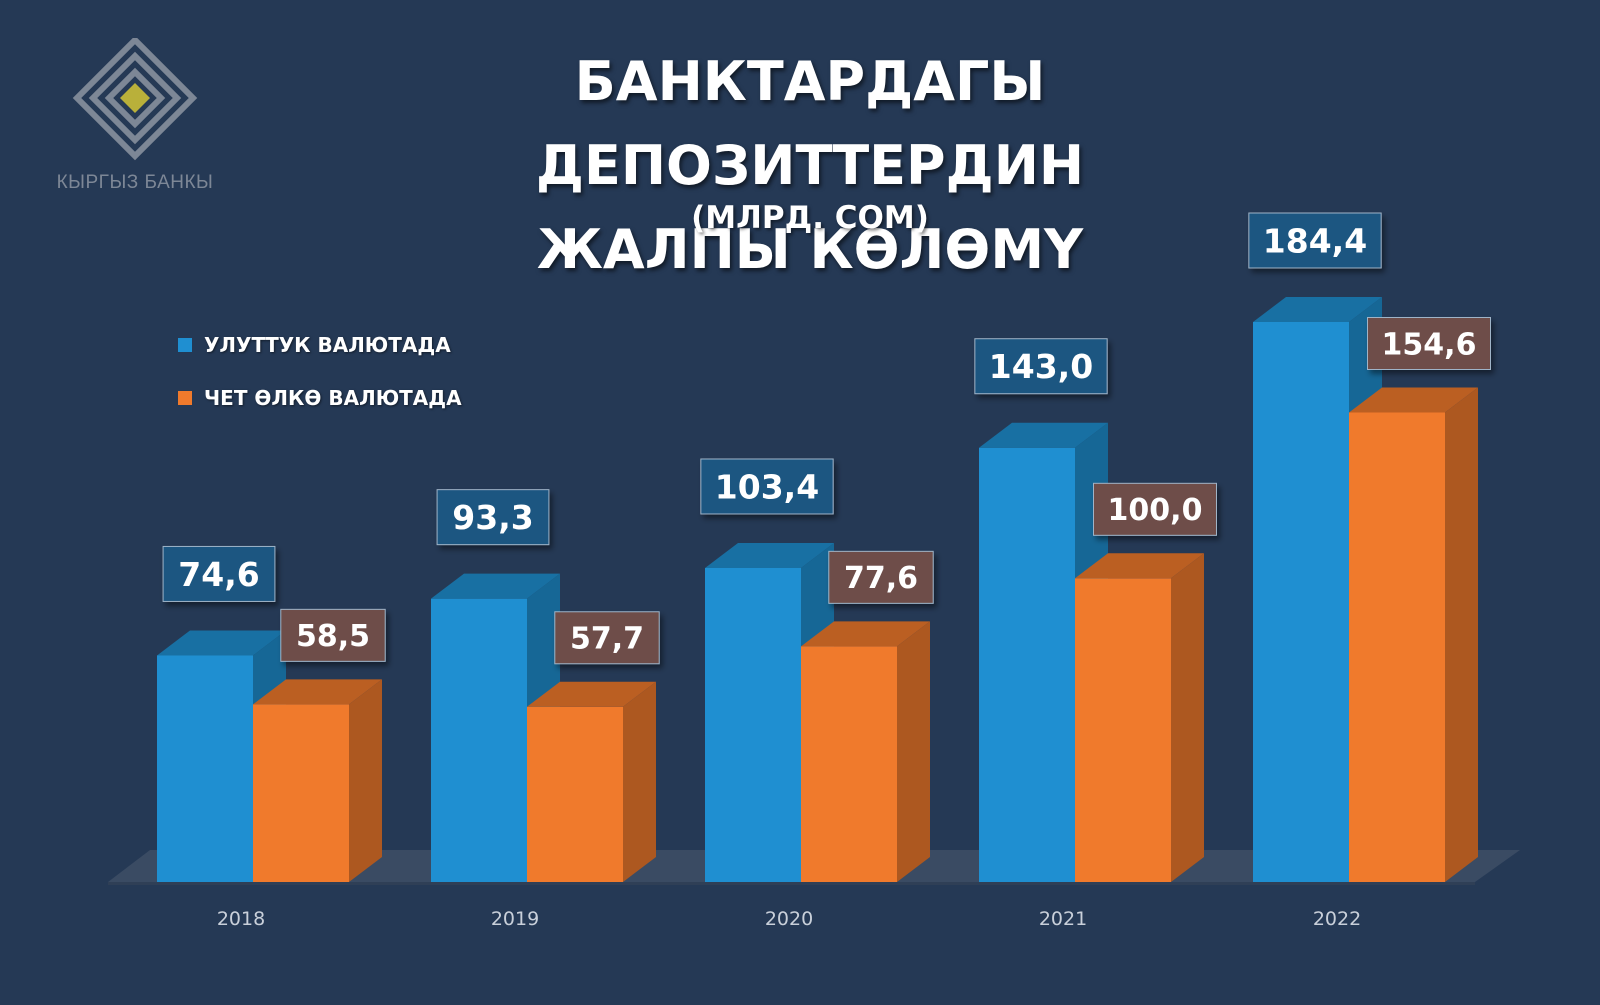  Describe the element at coordinates (810, 218) in the screenshot. I see `chart-subtitle: (МЛРД. СОМ)` at that location.